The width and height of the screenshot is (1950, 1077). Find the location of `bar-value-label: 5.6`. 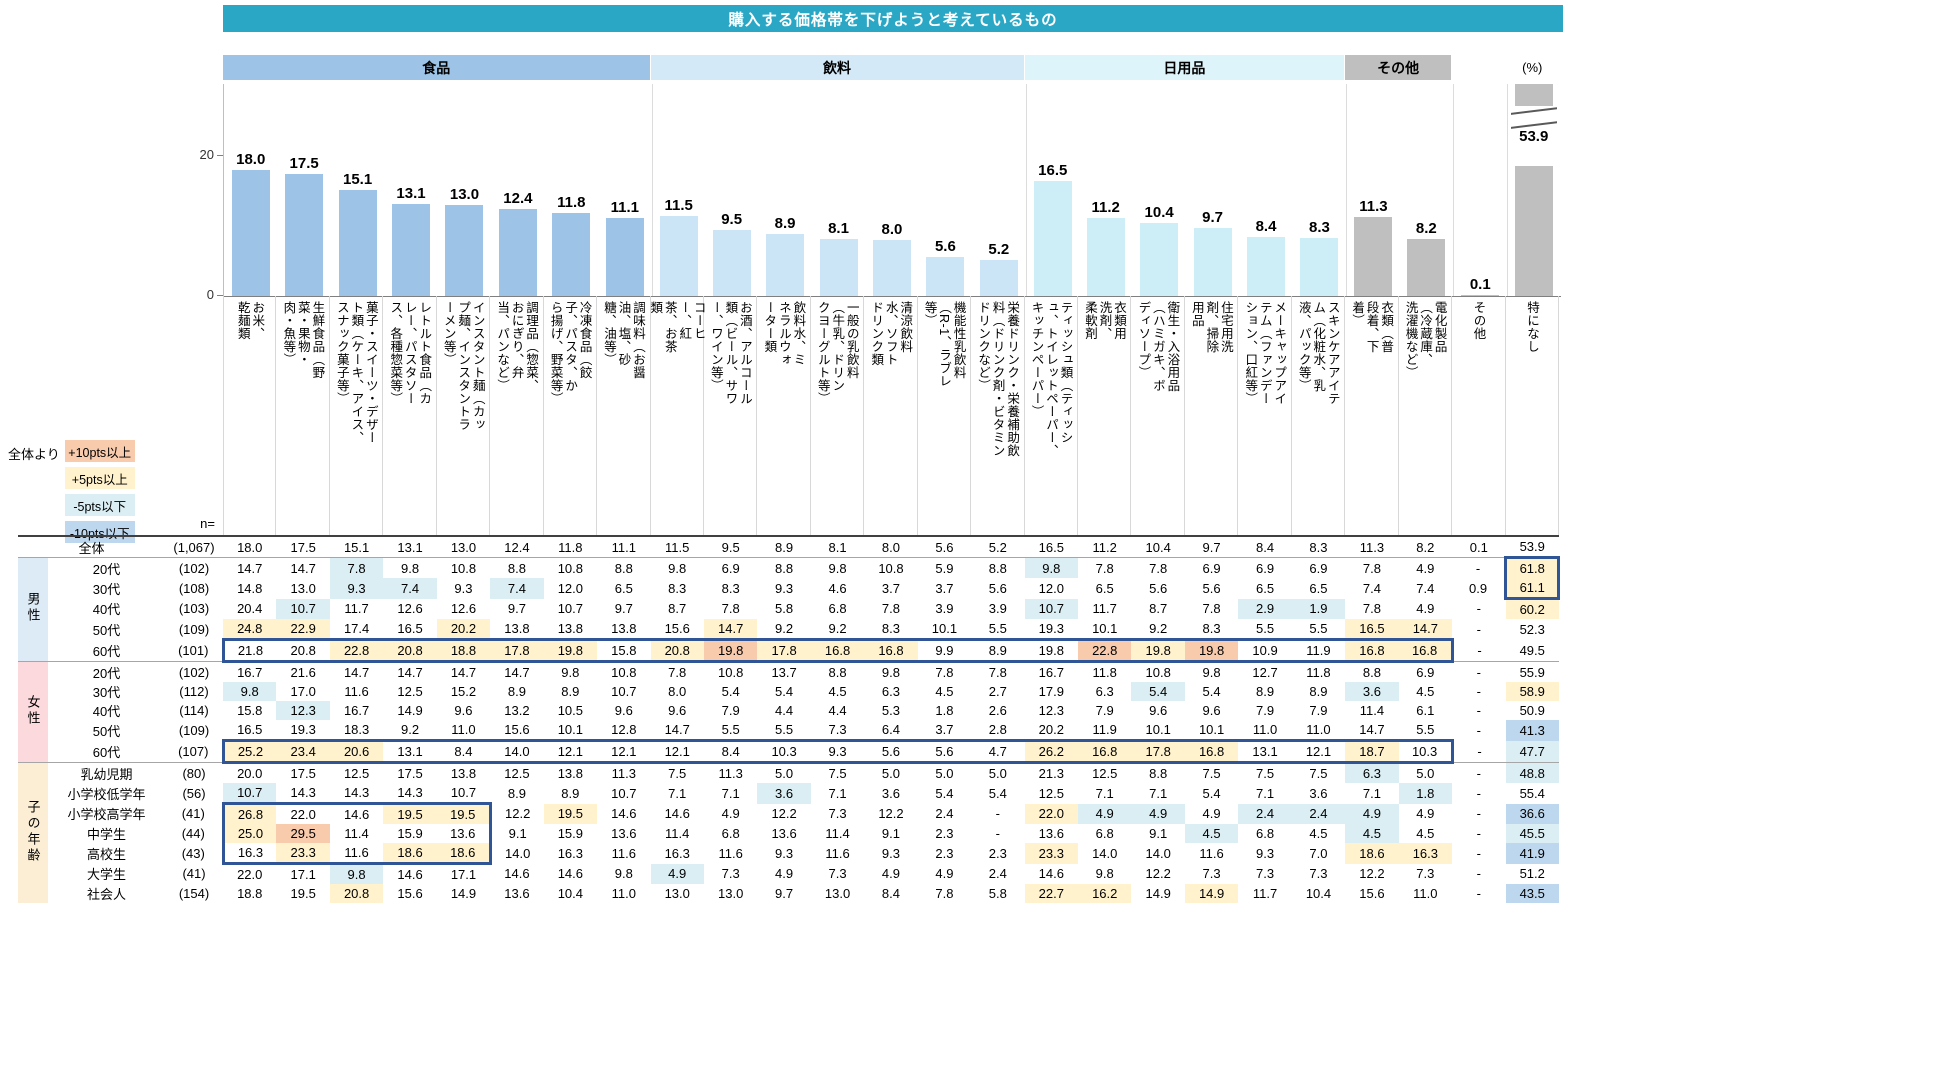

bar-value-label: 5.6 is located at coordinates (945, 246).